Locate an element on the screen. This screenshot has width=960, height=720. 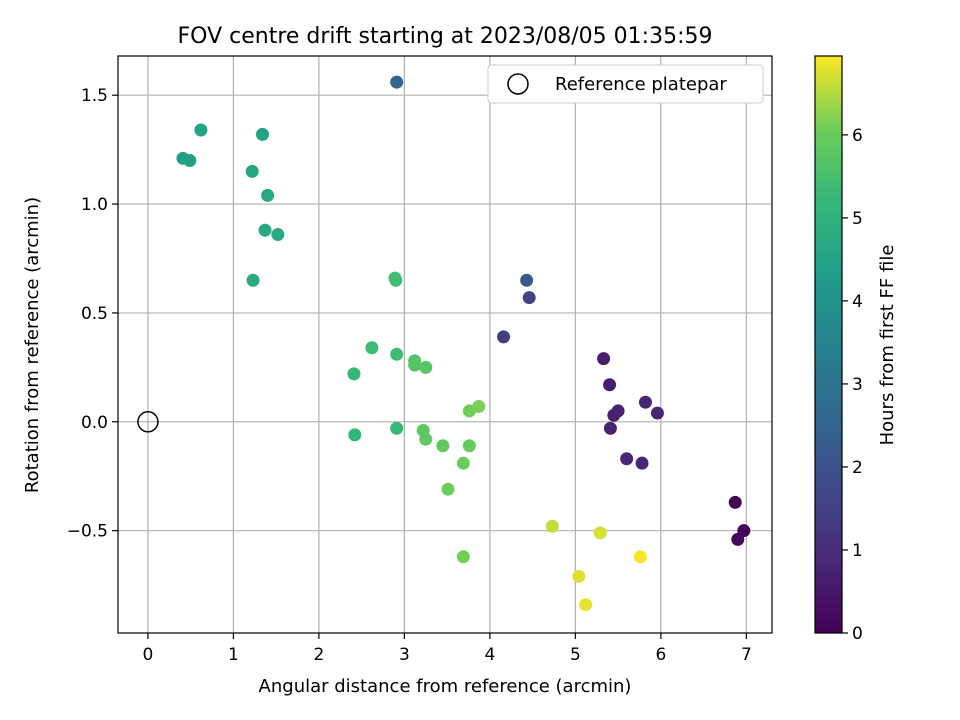
x-tick-label: 5 is located at coordinates (575, 655).